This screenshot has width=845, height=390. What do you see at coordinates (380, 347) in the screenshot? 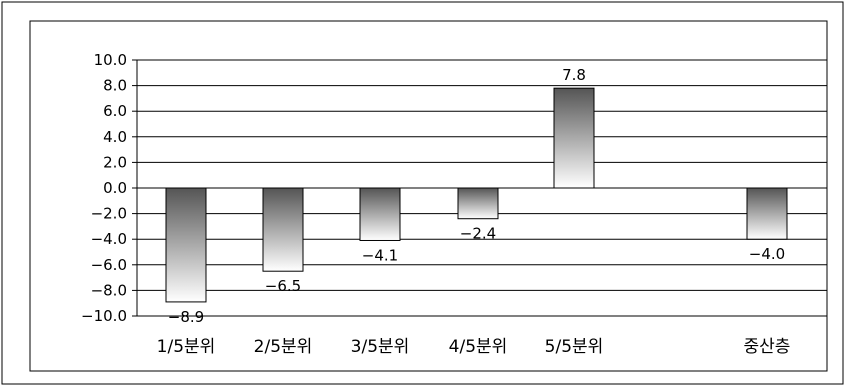
I see `x-tick-label: 3/5분위` at bounding box center [380, 347].